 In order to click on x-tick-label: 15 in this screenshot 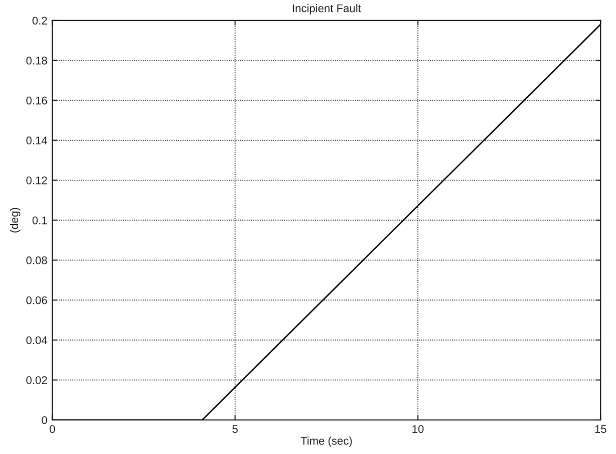, I will do `click(600, 429)`.